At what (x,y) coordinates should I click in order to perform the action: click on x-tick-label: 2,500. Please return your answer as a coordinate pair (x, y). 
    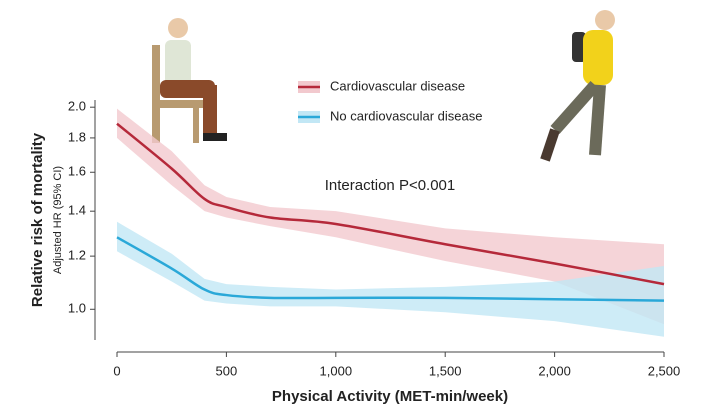
    Looking at the image, I should click on (664, 370).